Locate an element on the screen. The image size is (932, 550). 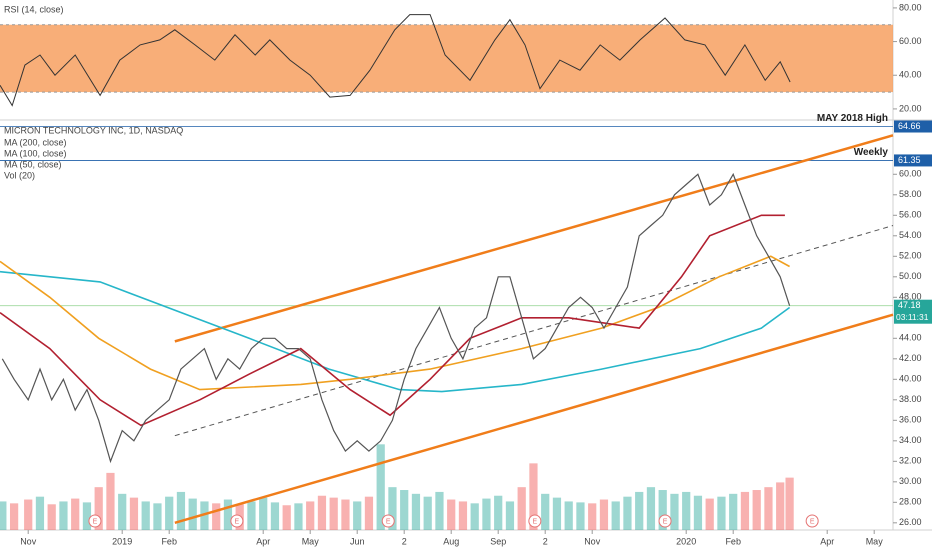
y-tick-label: 42.00 is located at coordinates (910, 358).